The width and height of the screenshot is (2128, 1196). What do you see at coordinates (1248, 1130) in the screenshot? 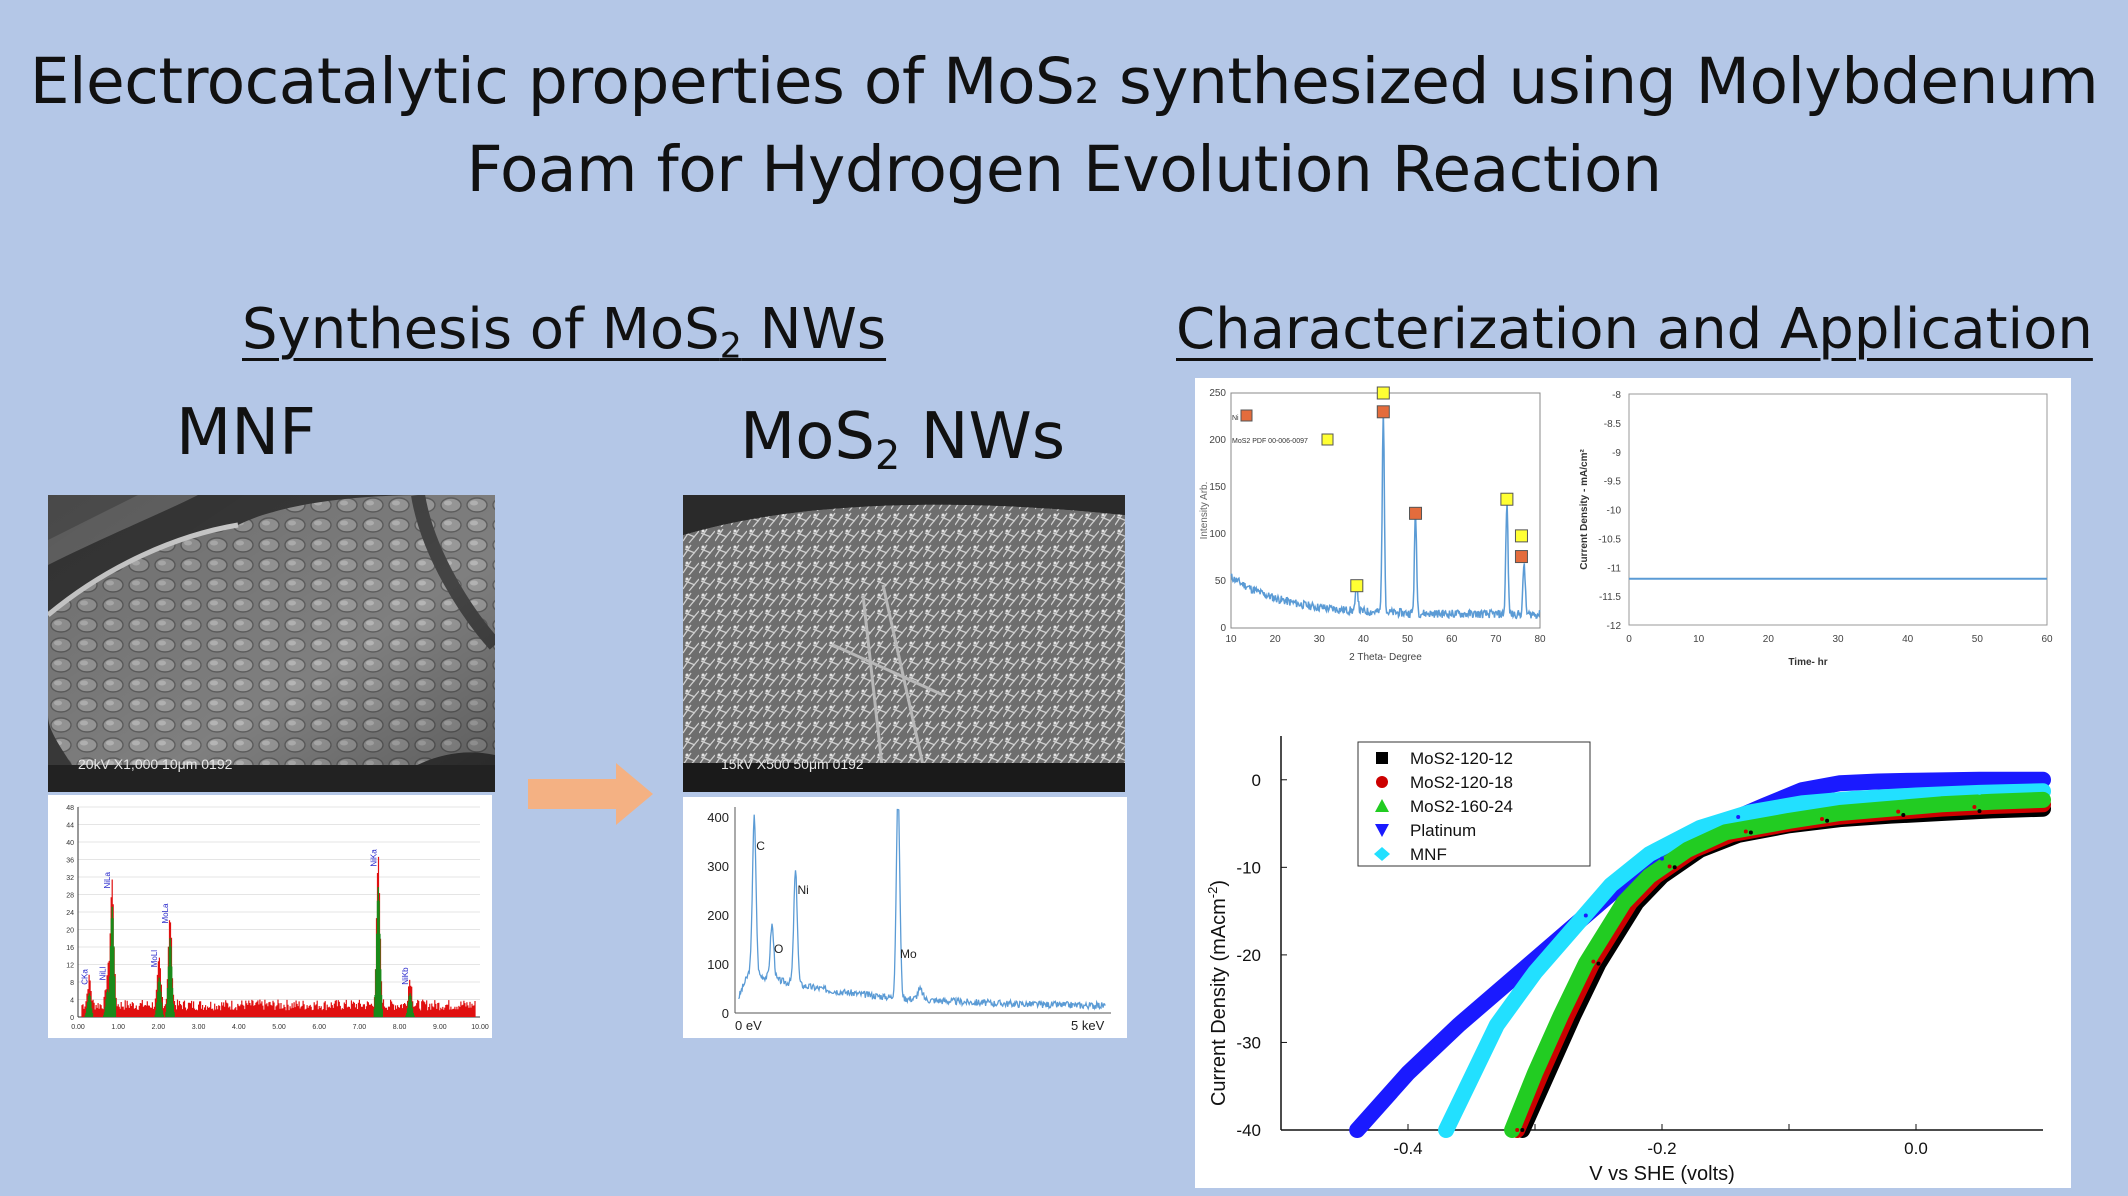
I see `lsv-ytick: -40` at bounding box center [1248, 1130].